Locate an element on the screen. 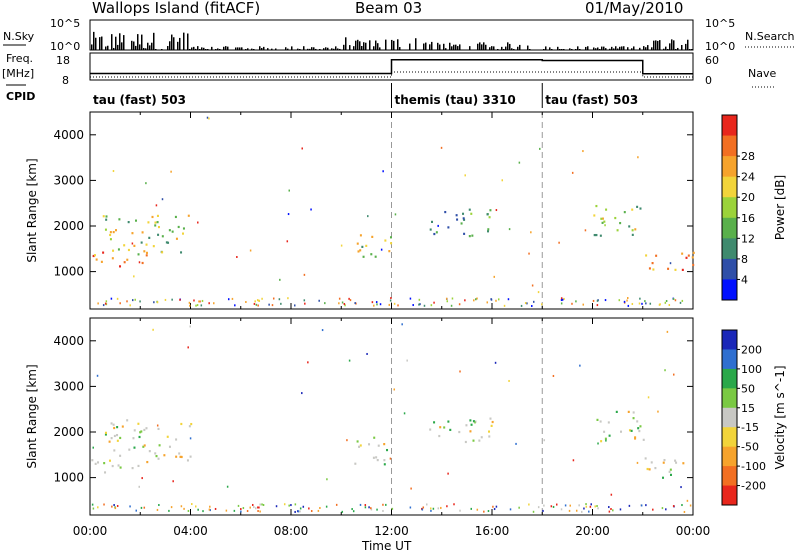 Image resolution: width=800 pixels, height=554 pixels. colorbar-title: Velocity [m s^-1] is located at coordinates (780, 417).